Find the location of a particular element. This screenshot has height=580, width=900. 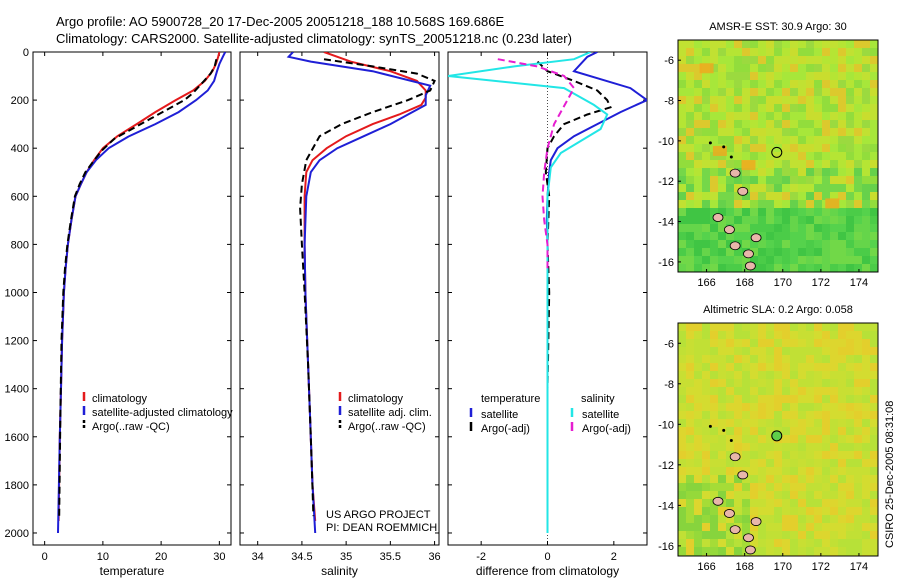

salinity-xtick-label: 36 is located at coordinates (434, 557).